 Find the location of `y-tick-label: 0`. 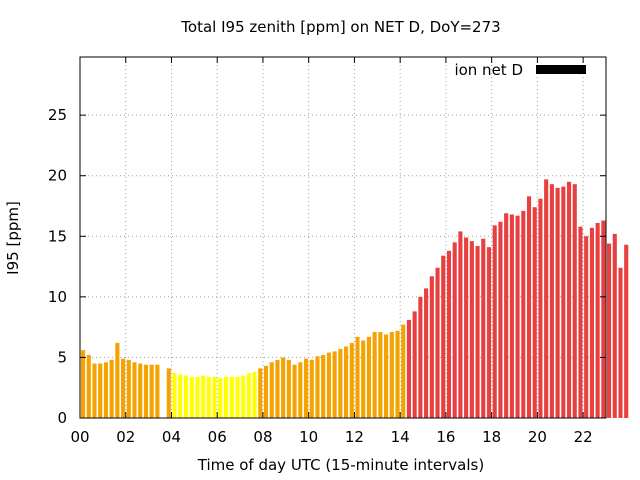

y-tick-label: 0 is located at coordinates (62, 418).